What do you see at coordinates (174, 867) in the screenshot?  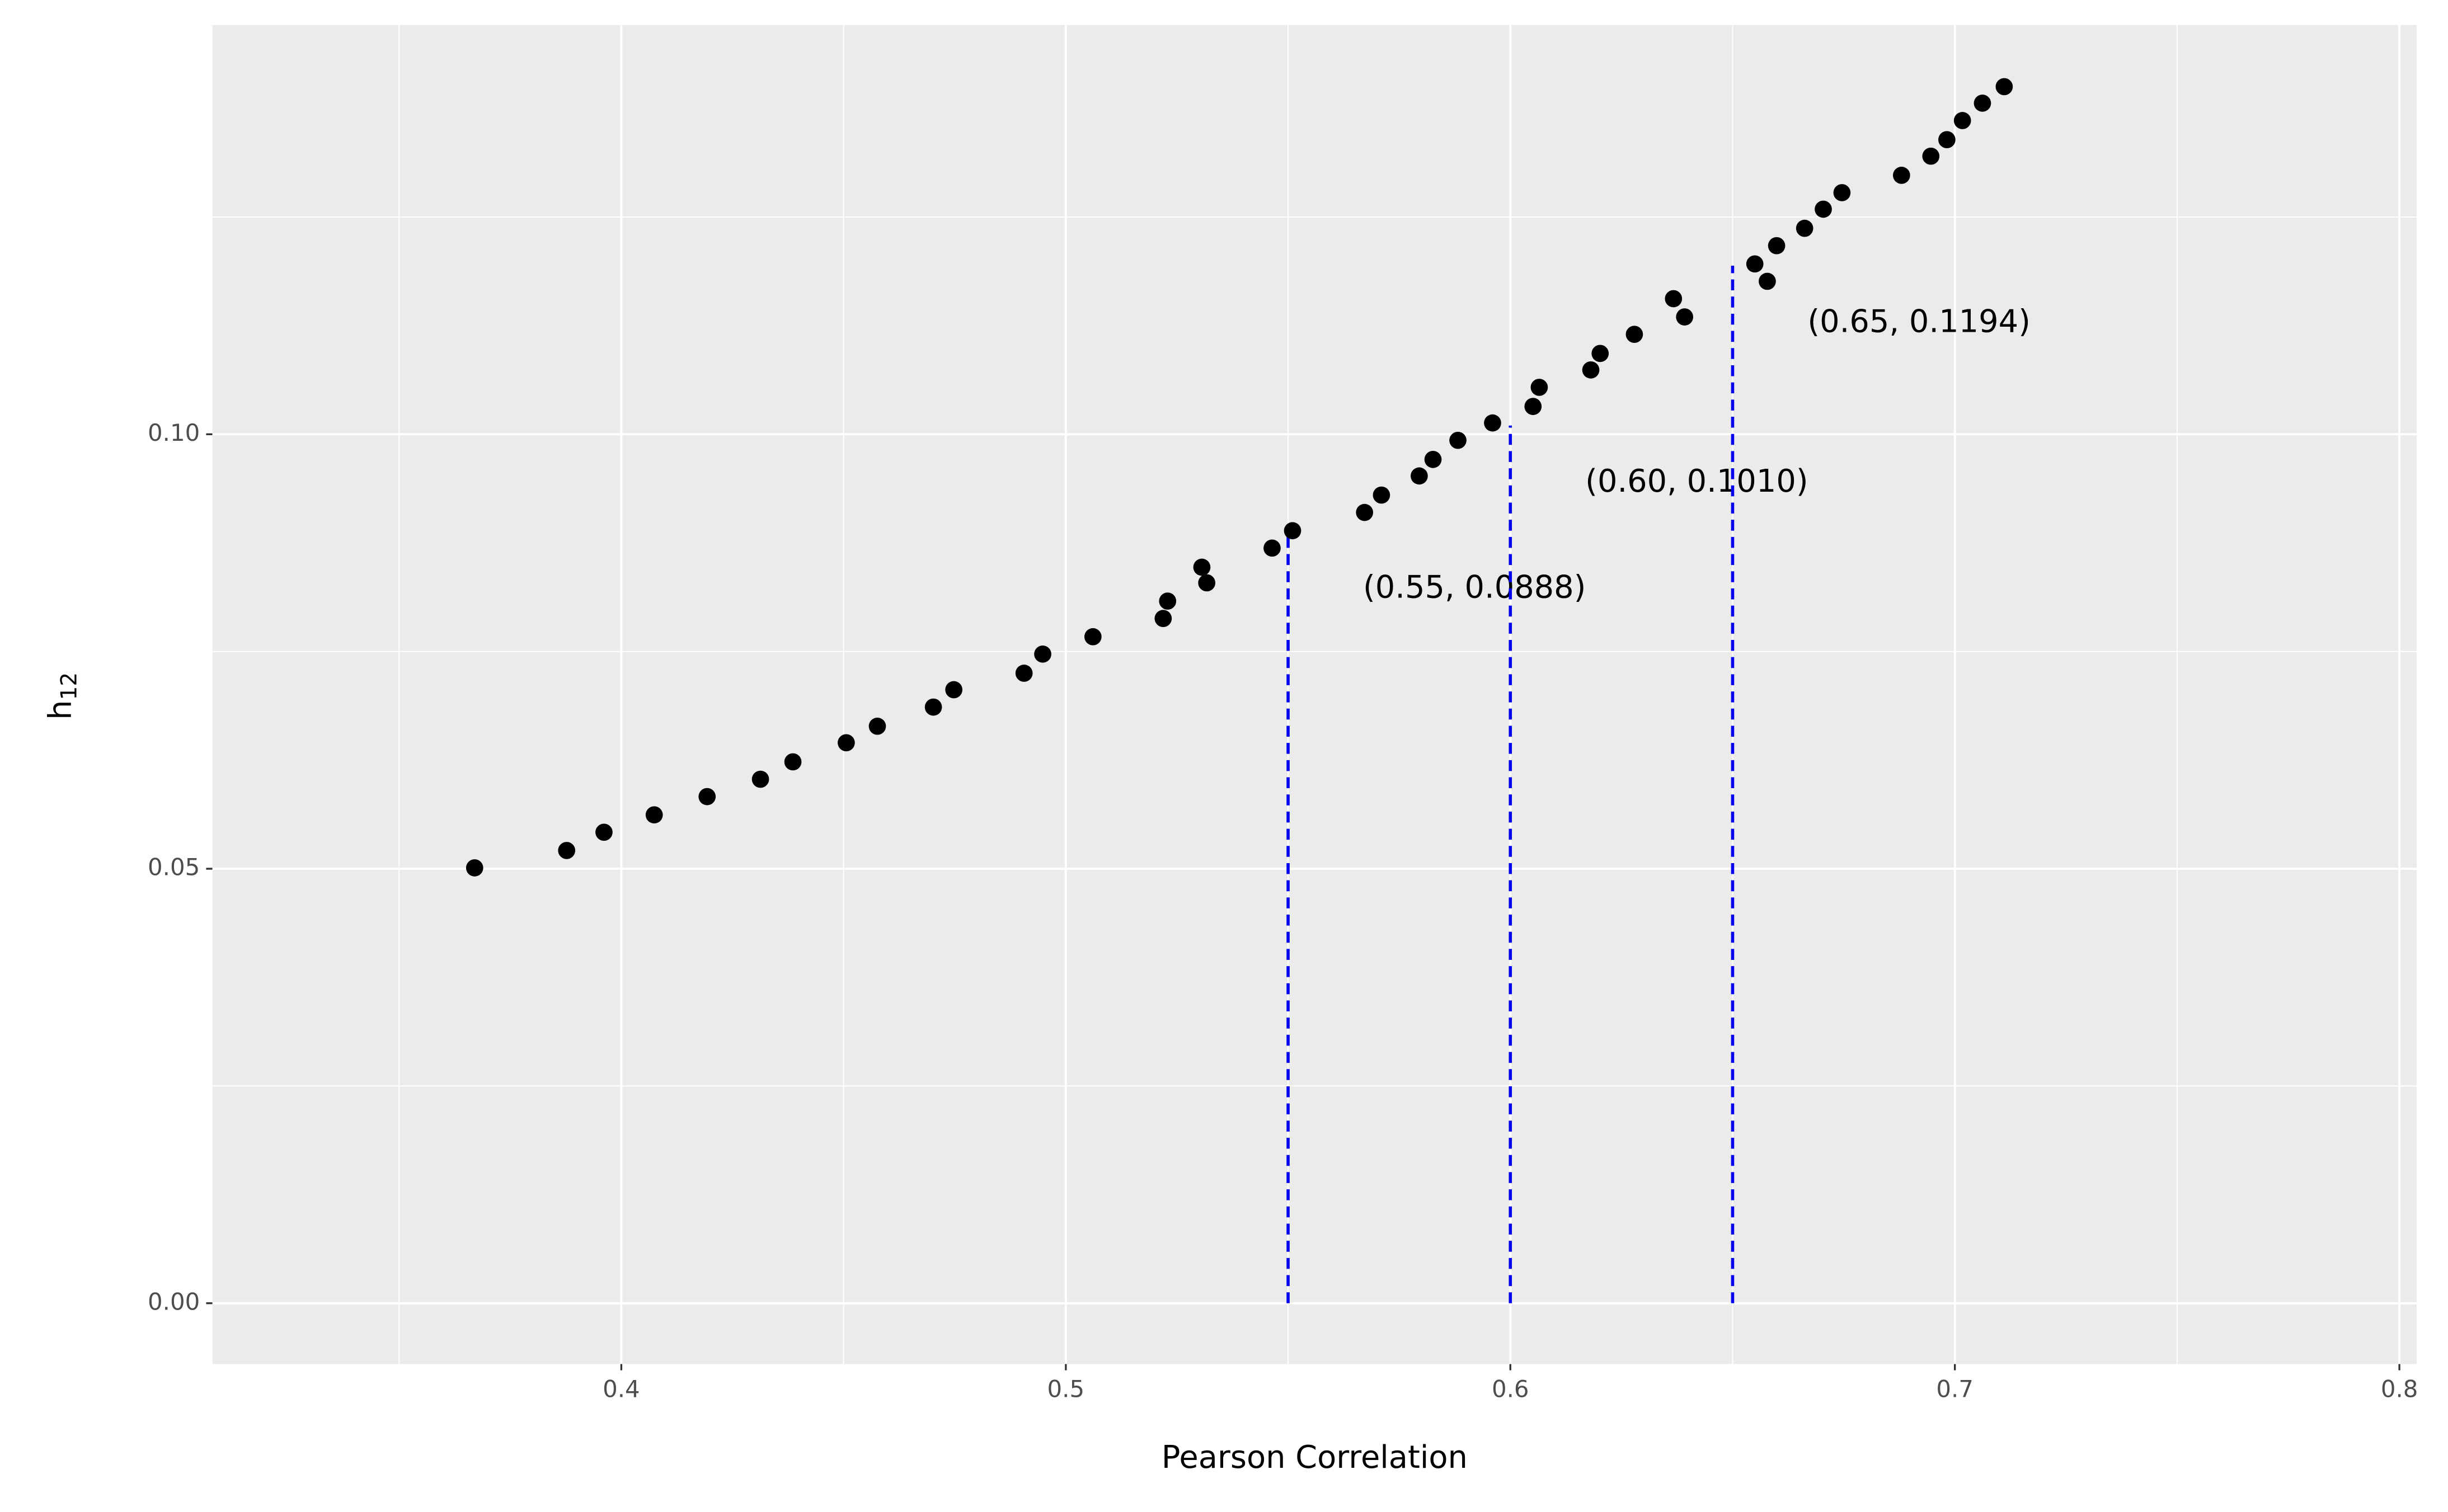 I see `y-tick-label: 0.05` at bounding box center [174, 867].